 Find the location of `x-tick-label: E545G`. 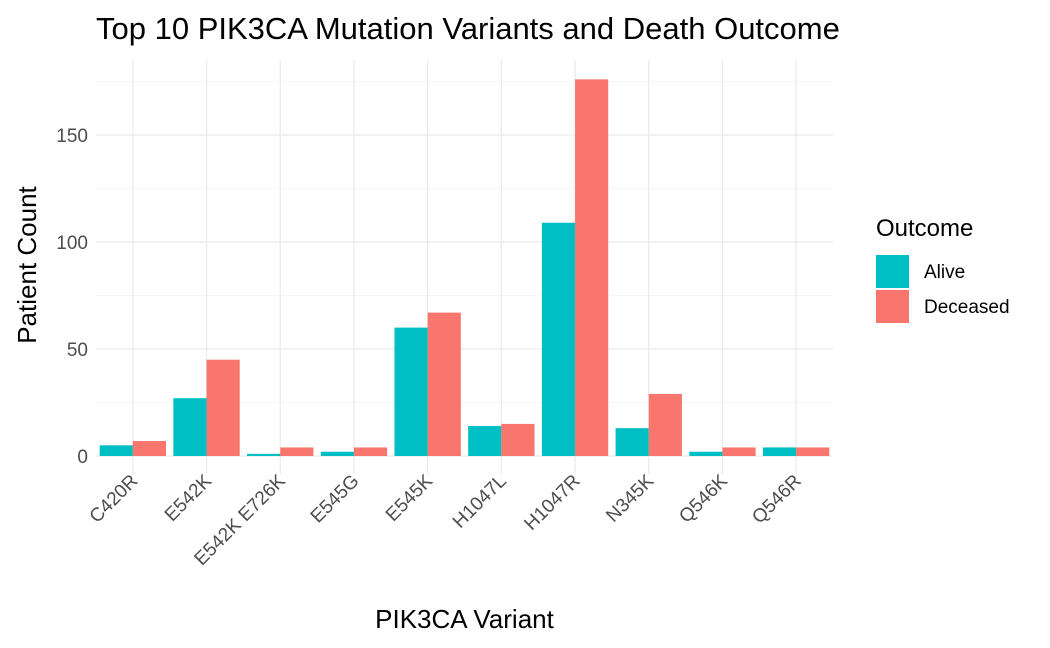

x-tick-label: E545G is located at coordinates (335, 499).